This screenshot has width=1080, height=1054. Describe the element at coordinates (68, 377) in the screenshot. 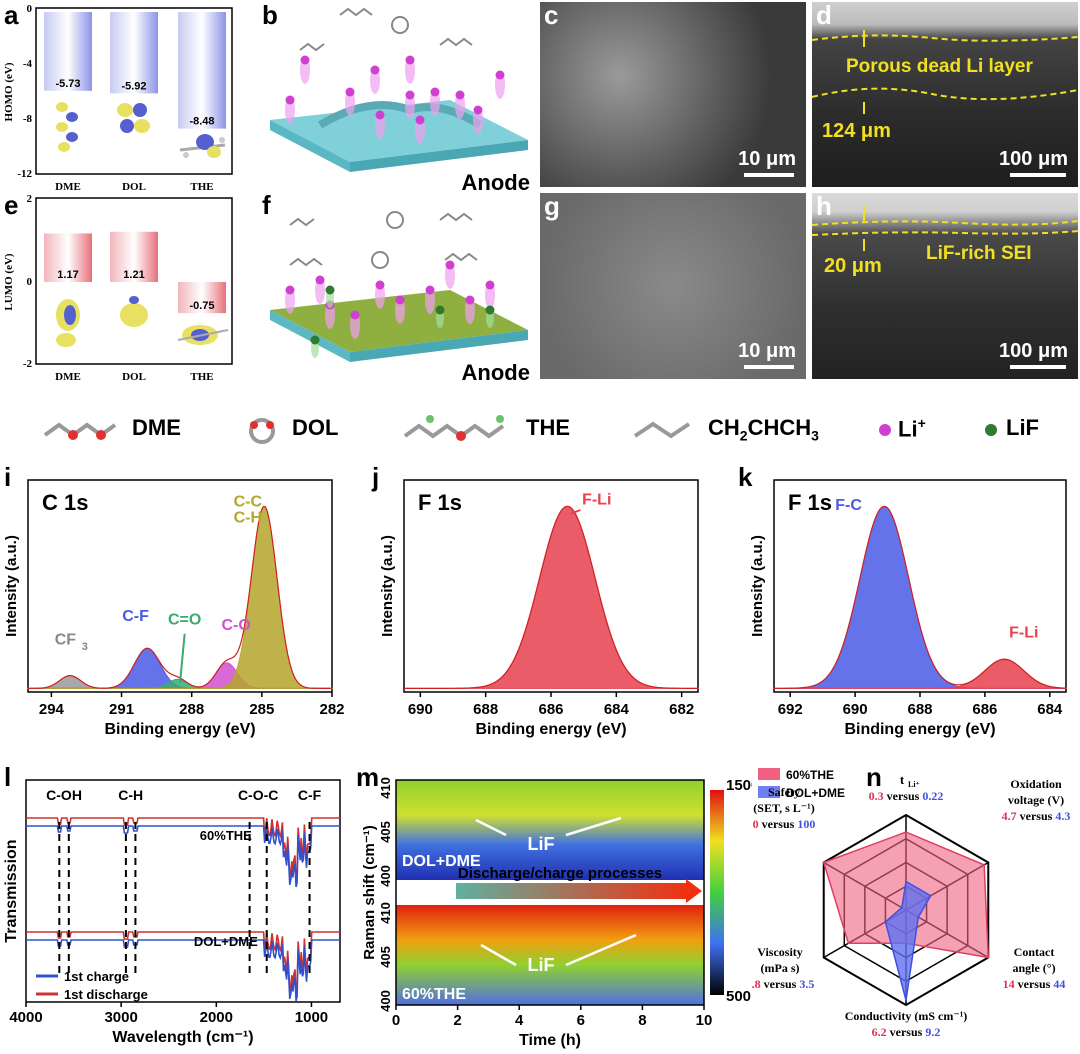

I see `lumo-xtick-dme: DME` at that location.